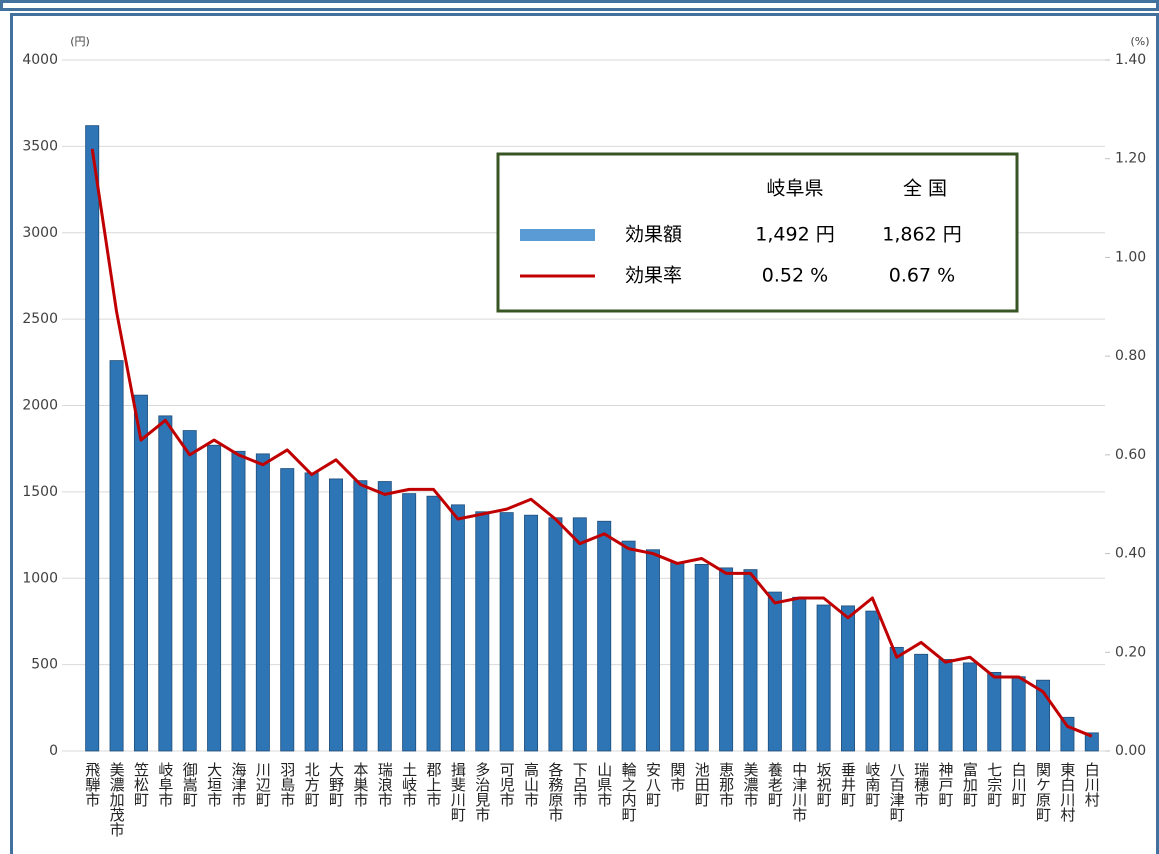 This screenshot has height=854, width=1159. I want to click on y2-tick-label: 1.00, so click(1130, 257).